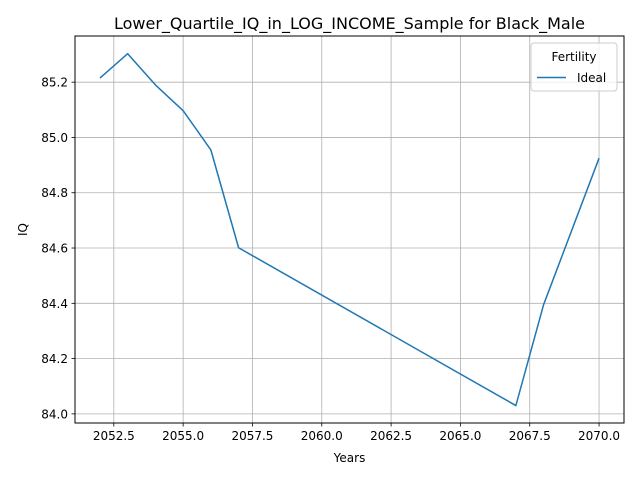 The width and height of the screenshot is (640, 480). Describe the element at coordinates (349, 458) in the screenshot. I see `x-axis-label: Years` at that location.